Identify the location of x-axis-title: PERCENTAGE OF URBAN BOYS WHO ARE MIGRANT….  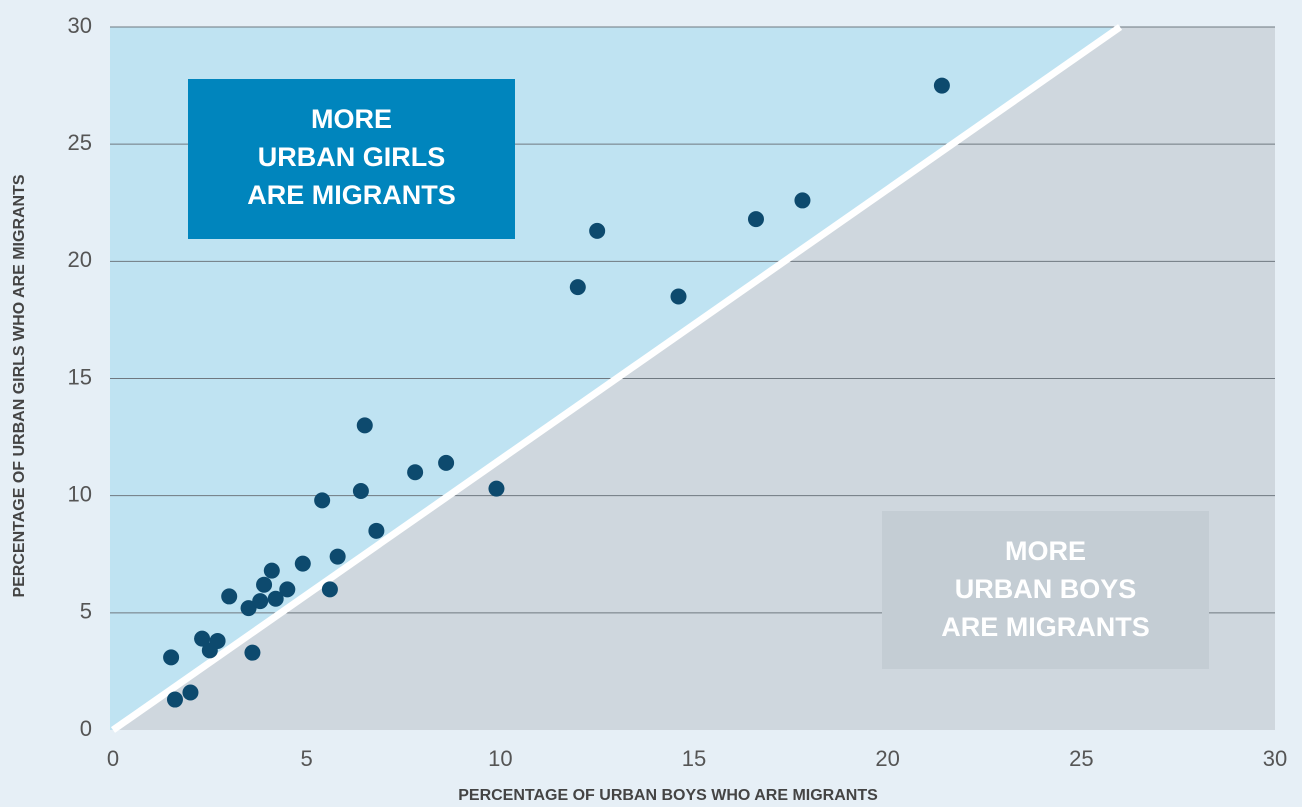
(668, 795).